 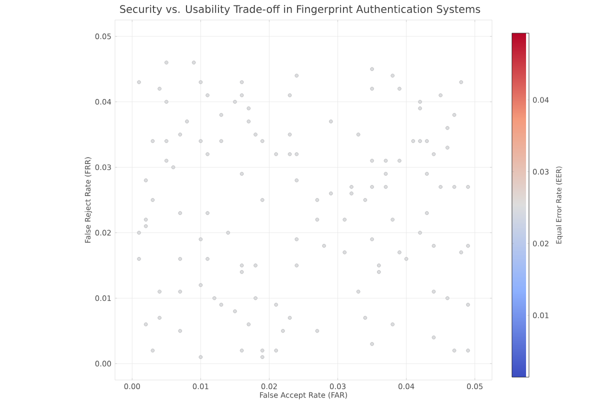 What do you see at coordinates (300, 10) in the screenshot?
I see `chart-title: Security vs. Usability Trade-off in Fingerprint Authentication Systems` at bounding box center [300, 10].